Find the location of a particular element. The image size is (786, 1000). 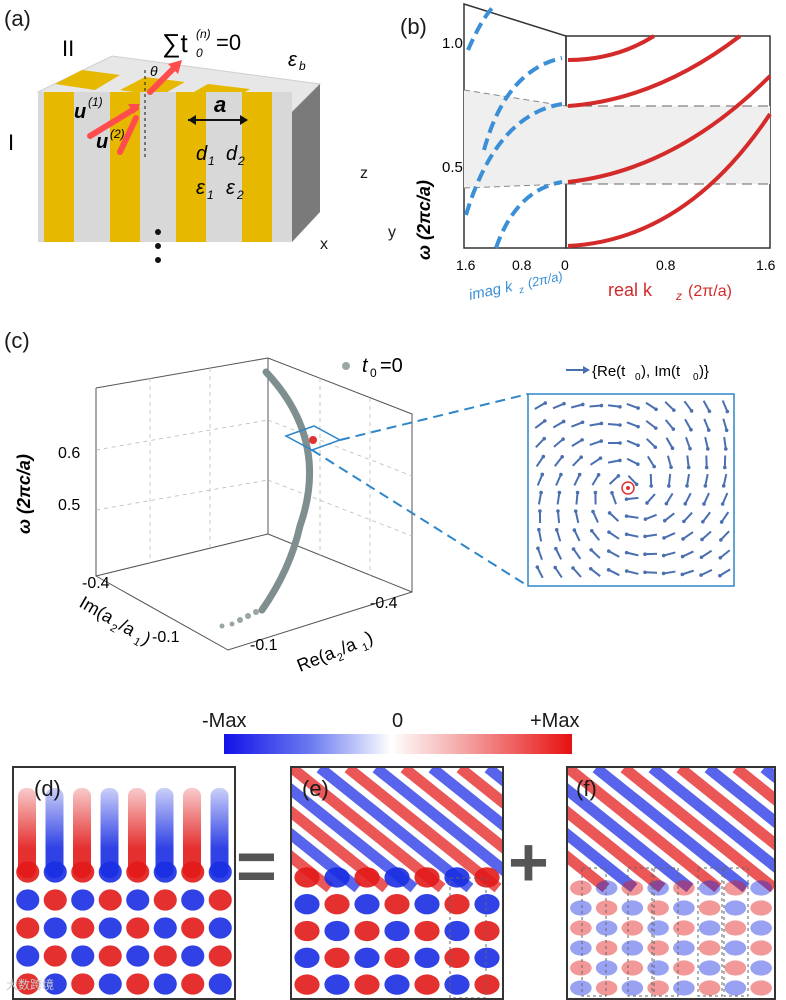

grid-line is located at coordinates (182, 435).